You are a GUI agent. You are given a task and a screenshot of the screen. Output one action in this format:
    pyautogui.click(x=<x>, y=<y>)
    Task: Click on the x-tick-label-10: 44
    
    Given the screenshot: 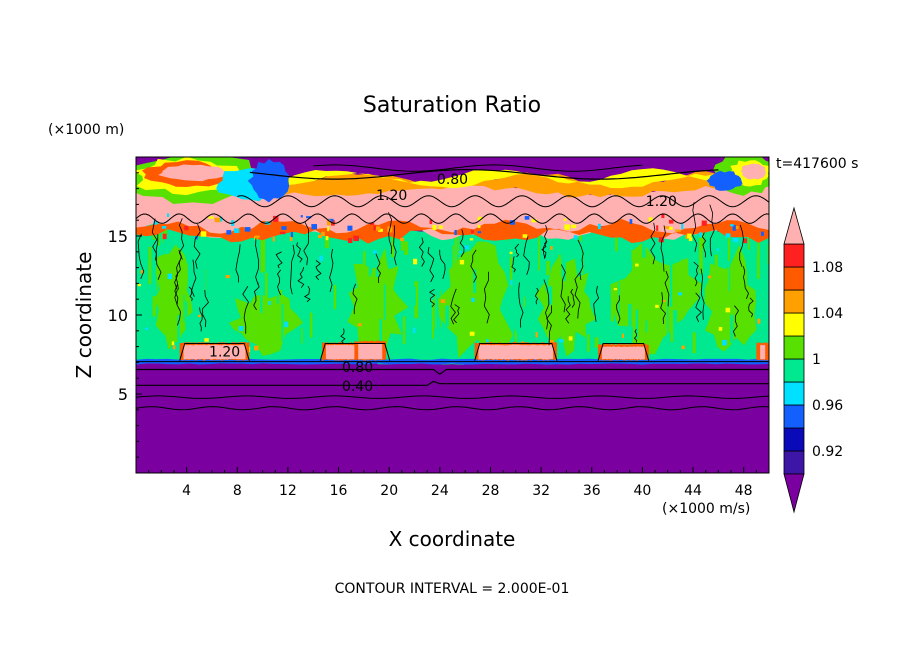 What is the action you would take?
    pyautogui.click(x=693, y=491)
    